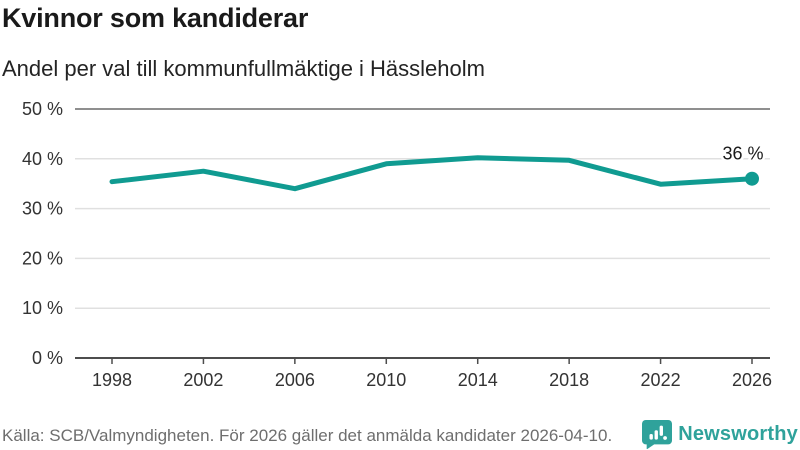 This screenshot has width=800, height=450. Describe the element at coordinates (42, 258) in the screenshot. I see `y-tick-label: 20 %` at that location.